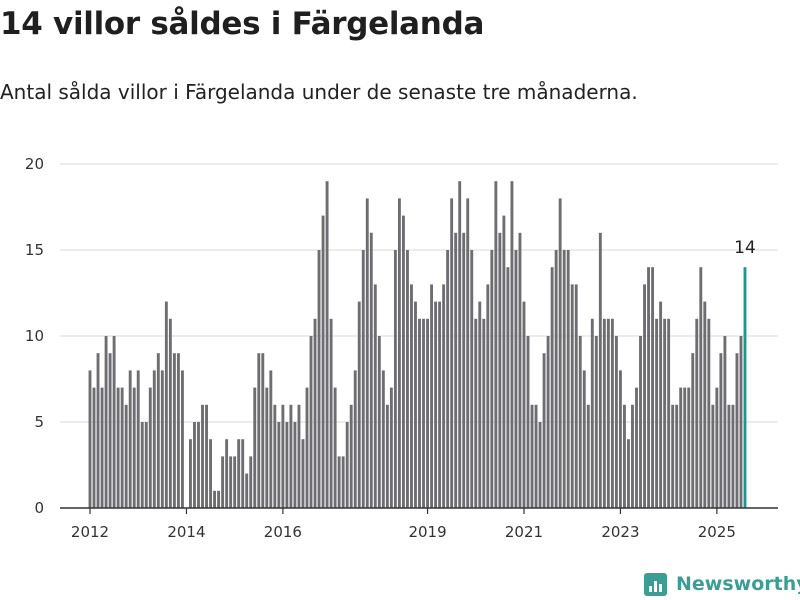 This screenshot has width=800, height=600. I want to click on y-tick-label: 15, so click(34, 250).